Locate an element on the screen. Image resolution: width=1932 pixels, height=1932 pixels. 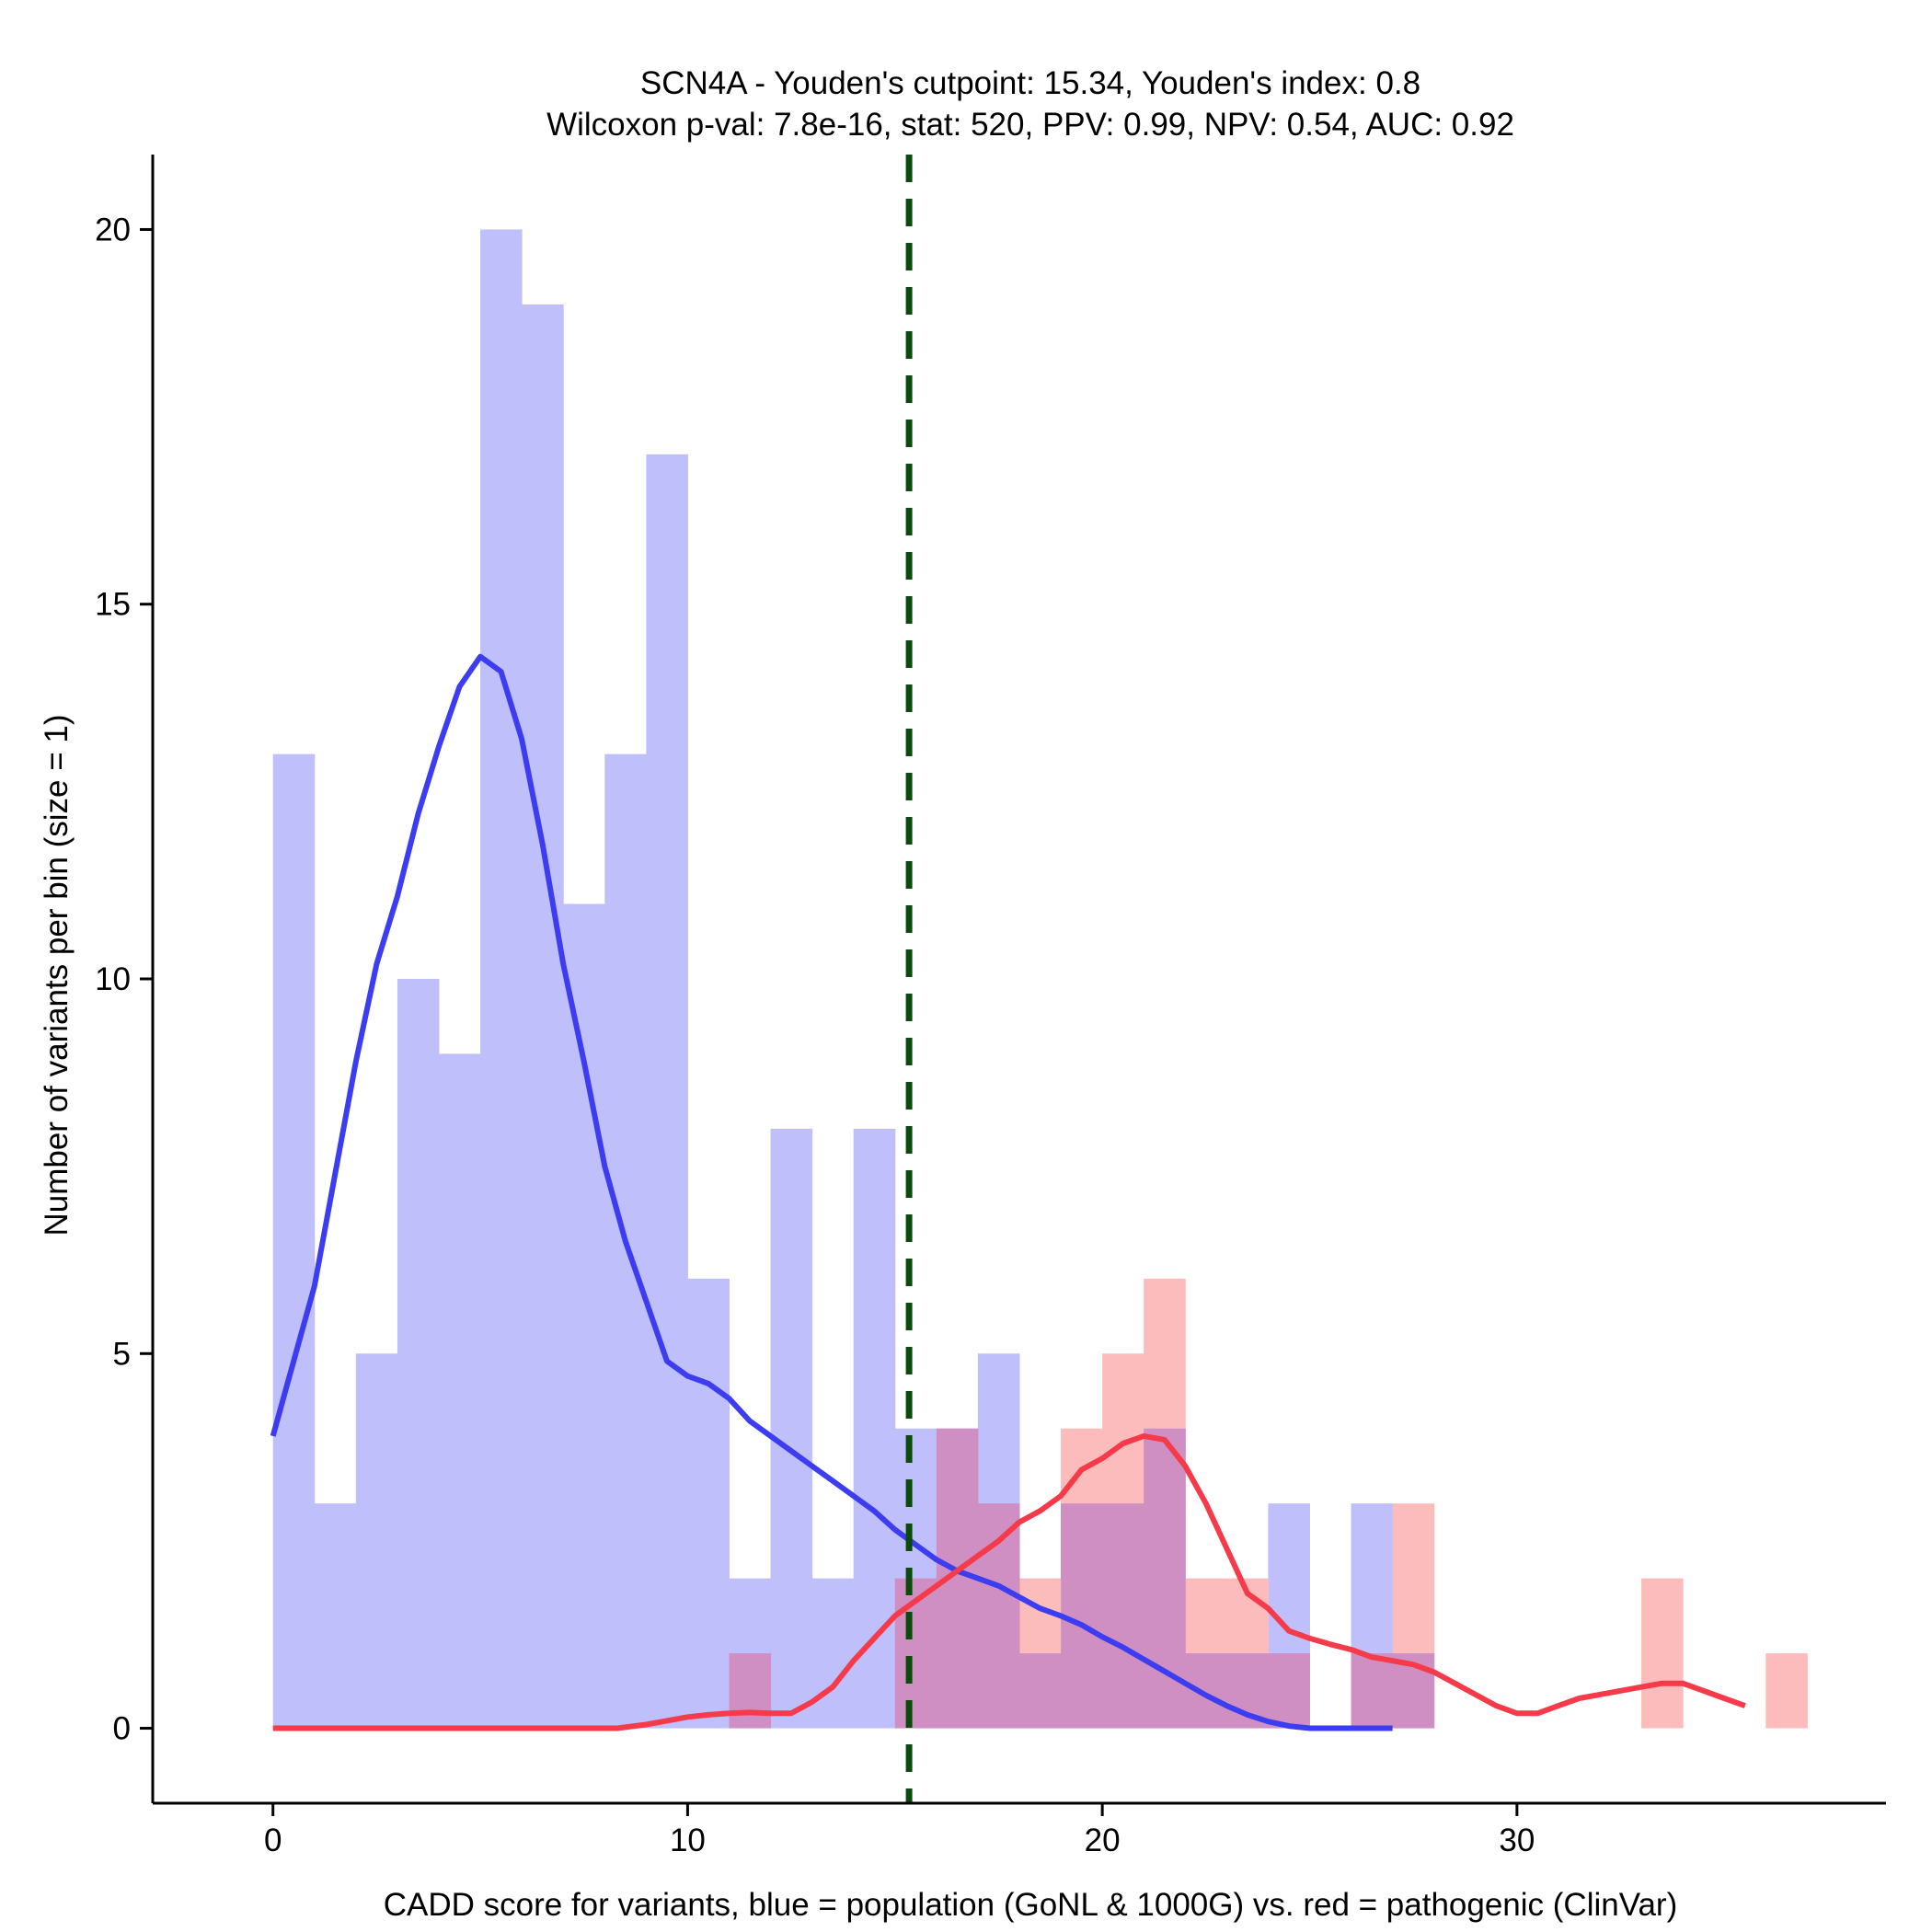
pathogenic-bars is located at coordinates (1413, 1503).